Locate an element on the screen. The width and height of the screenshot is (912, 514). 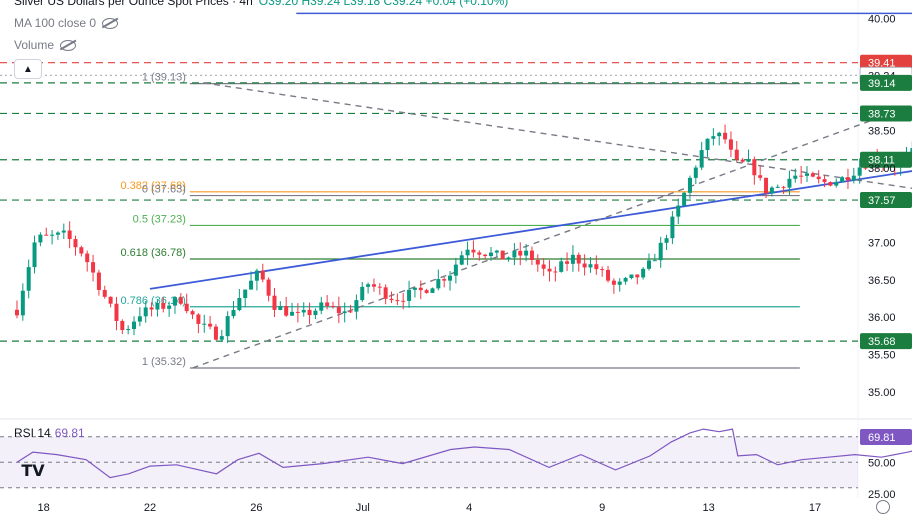
y-tick-label: 35.00 is located at coordinates (882, 393).